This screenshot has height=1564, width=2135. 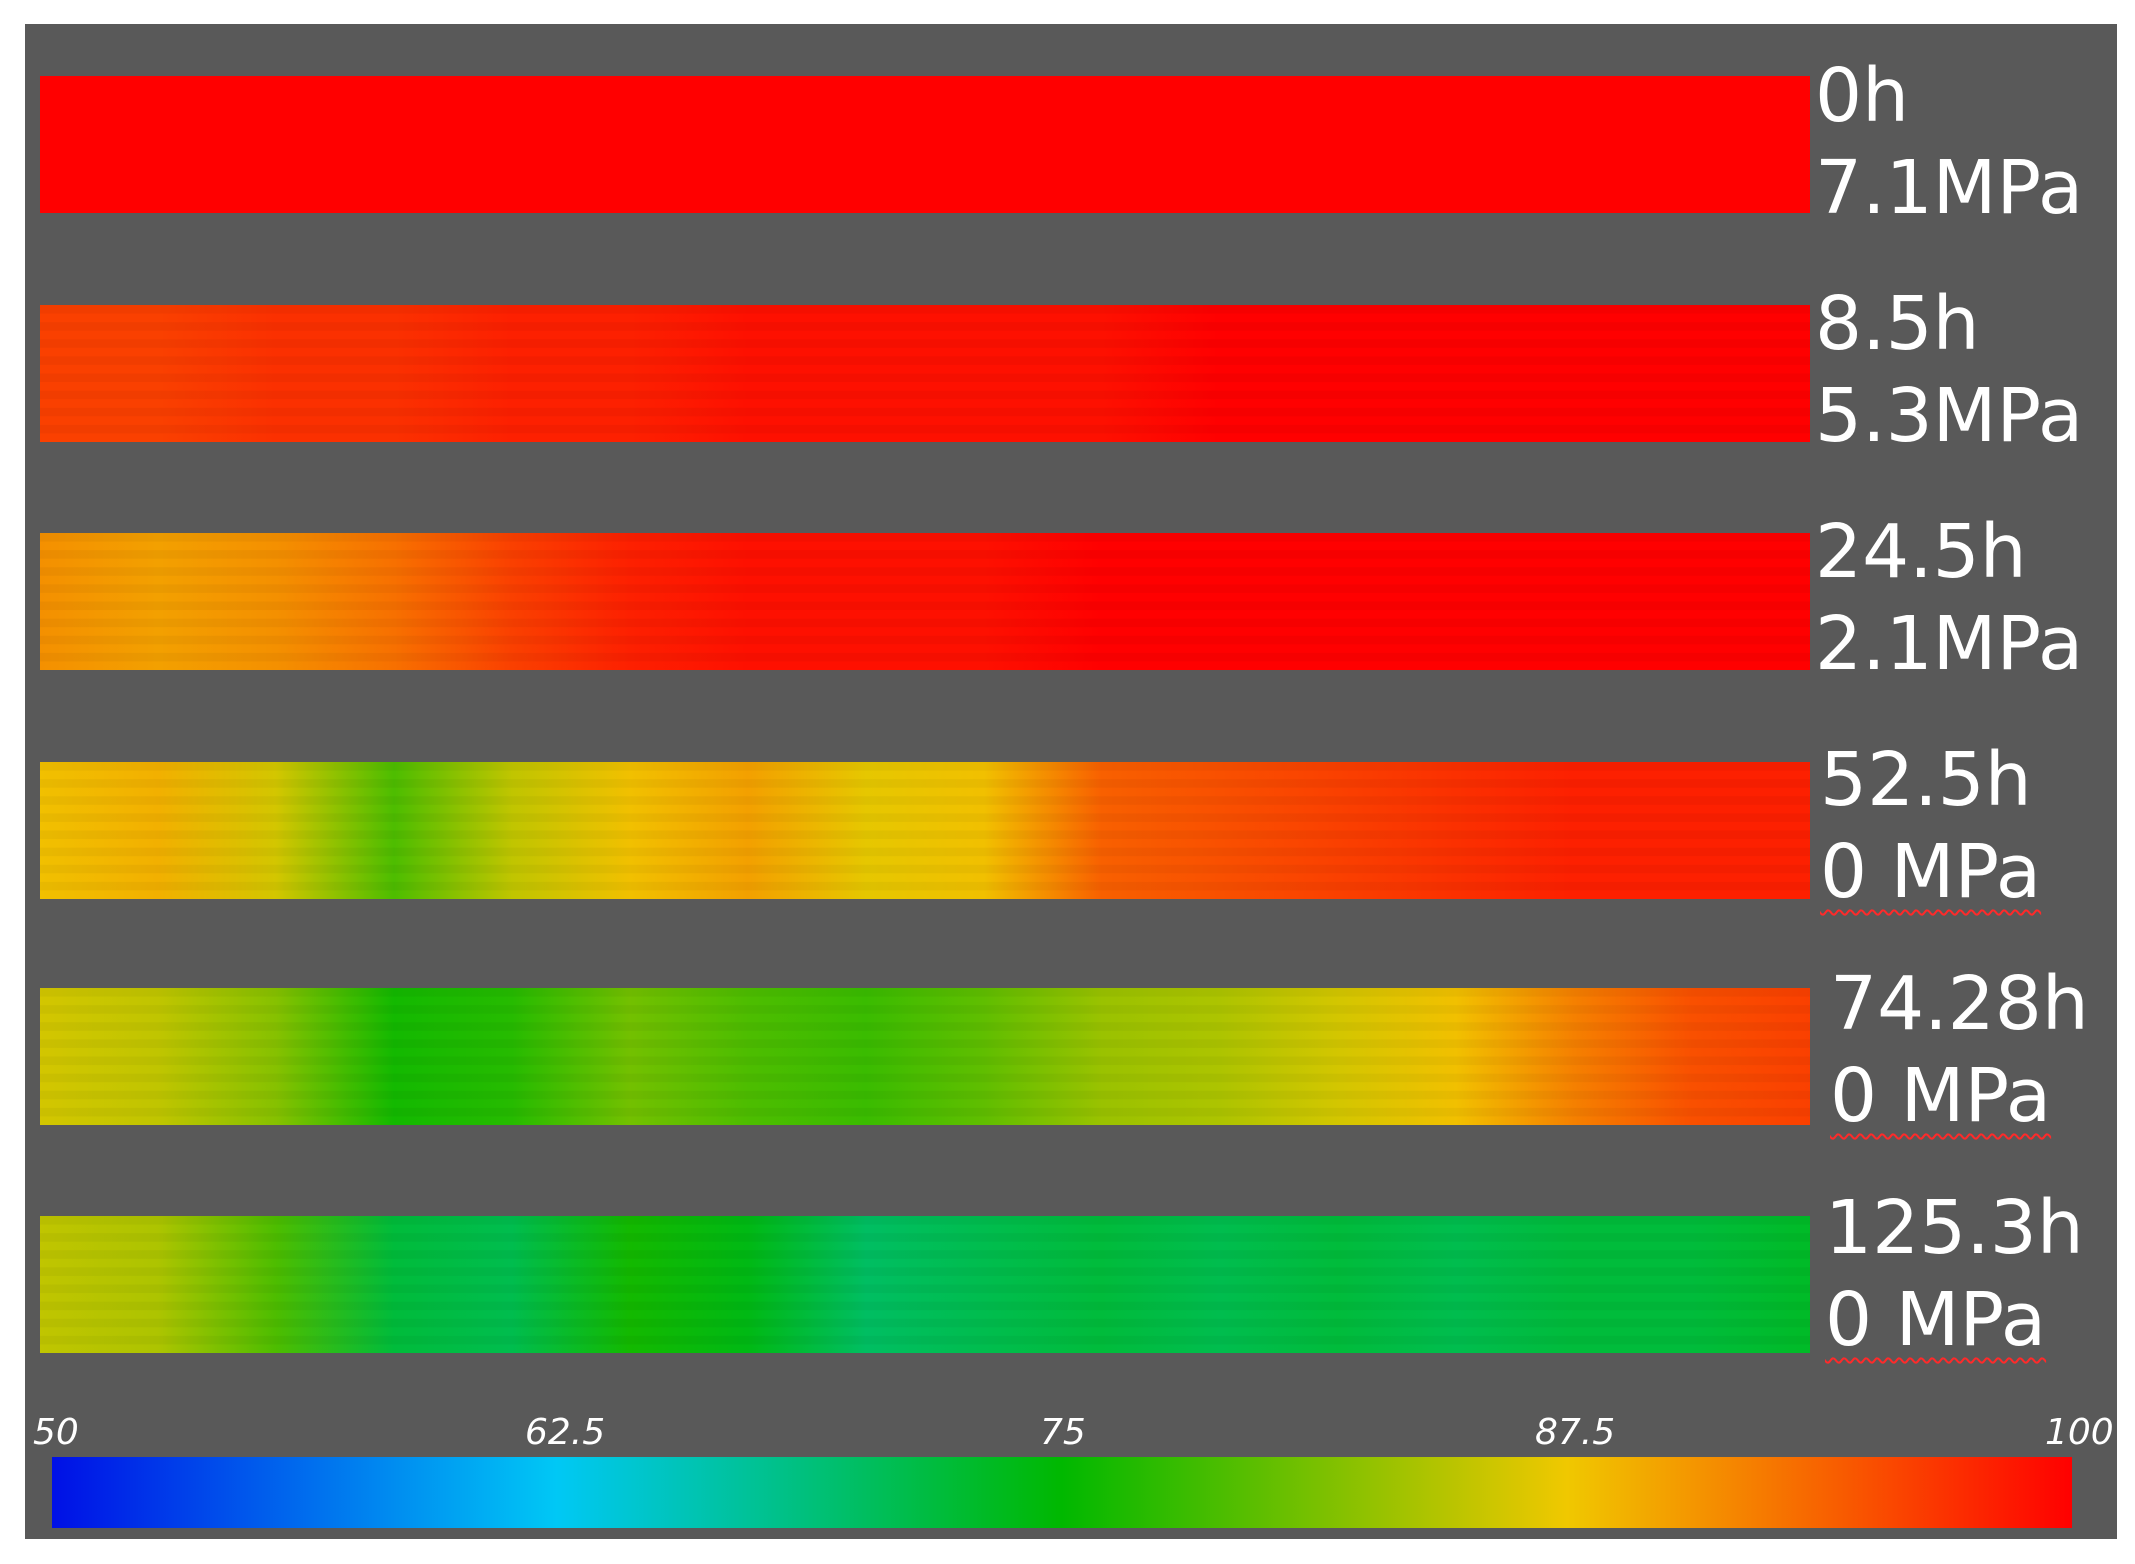 What do you see at coordinates (1575, 1432) in the screenshot?
I see `colorbar-tick-87-5: 87.5` at bounding box center [1575, 1432].